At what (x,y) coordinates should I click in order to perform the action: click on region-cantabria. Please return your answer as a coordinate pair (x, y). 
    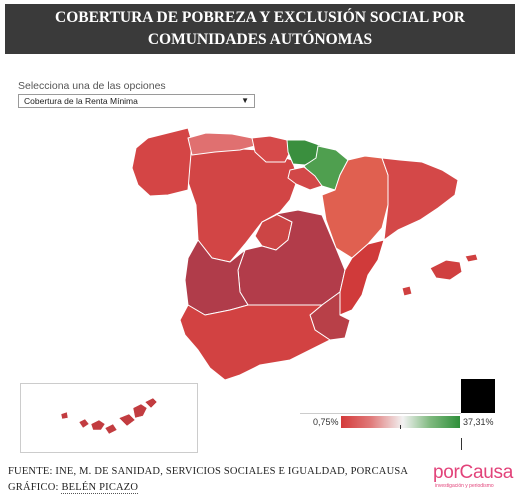
    Looking at the image, I should click on (271, 149).